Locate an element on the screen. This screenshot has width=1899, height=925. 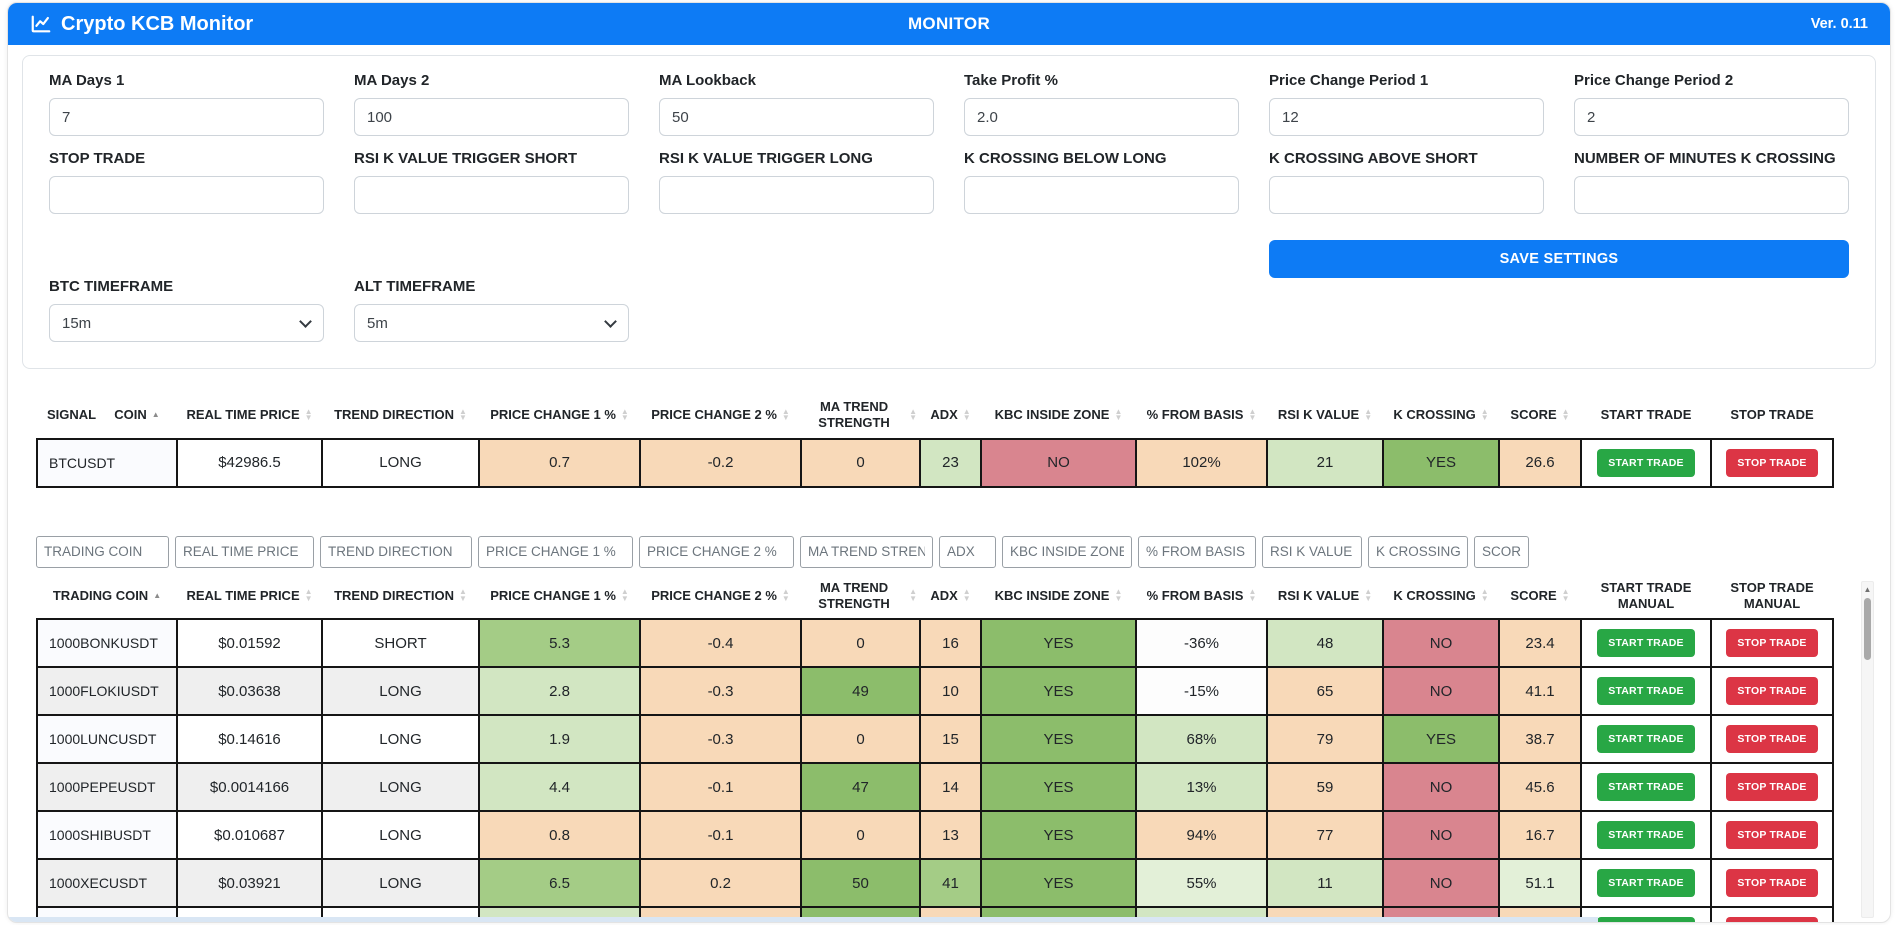
field-label: BTC TIMEFRAME is located at coordinates (111, 286).